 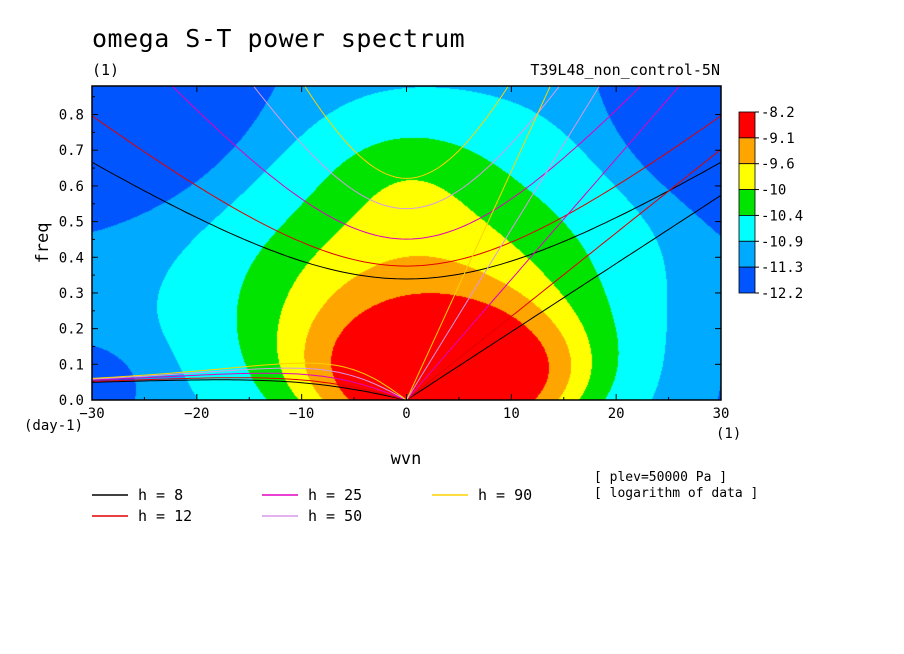 I want to click on chart-subtitle-left: (1), so click(x=105, y=70).